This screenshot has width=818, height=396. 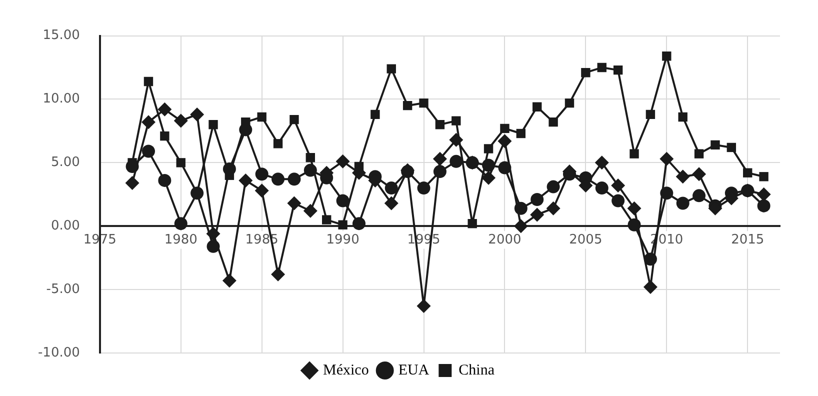 I want to click on x-tick-label: 1980, so click(x=181, y=240).